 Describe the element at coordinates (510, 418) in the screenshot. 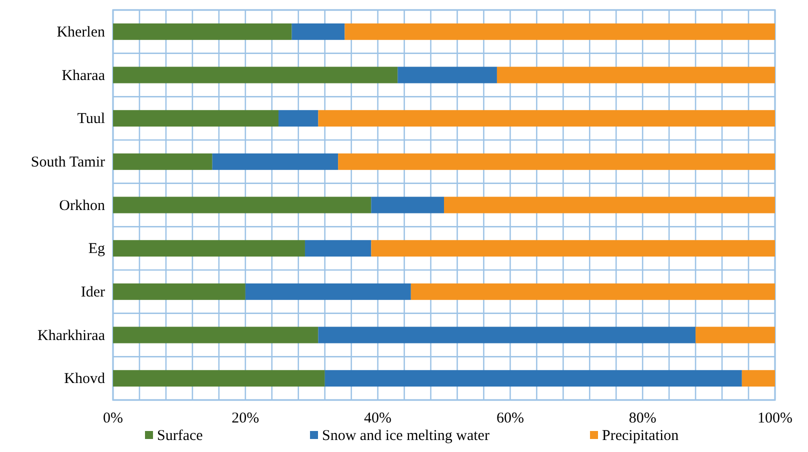

I see `x-tick-label: 60%` at that location.